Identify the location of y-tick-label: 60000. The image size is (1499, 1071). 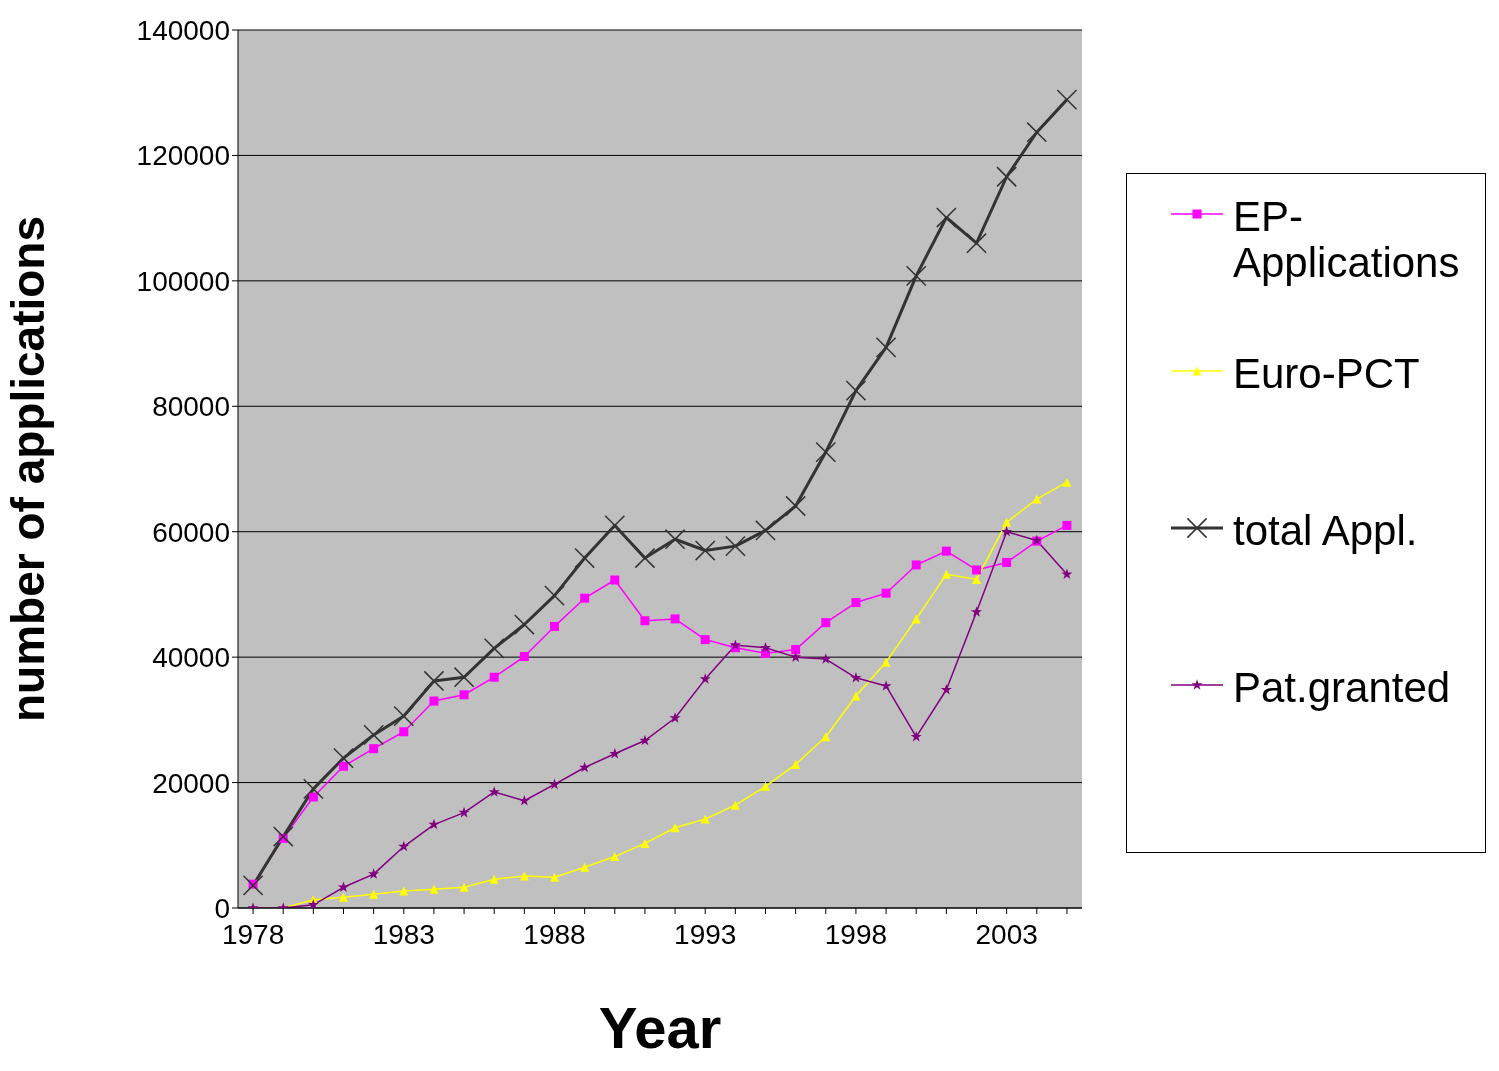
(191, 532).